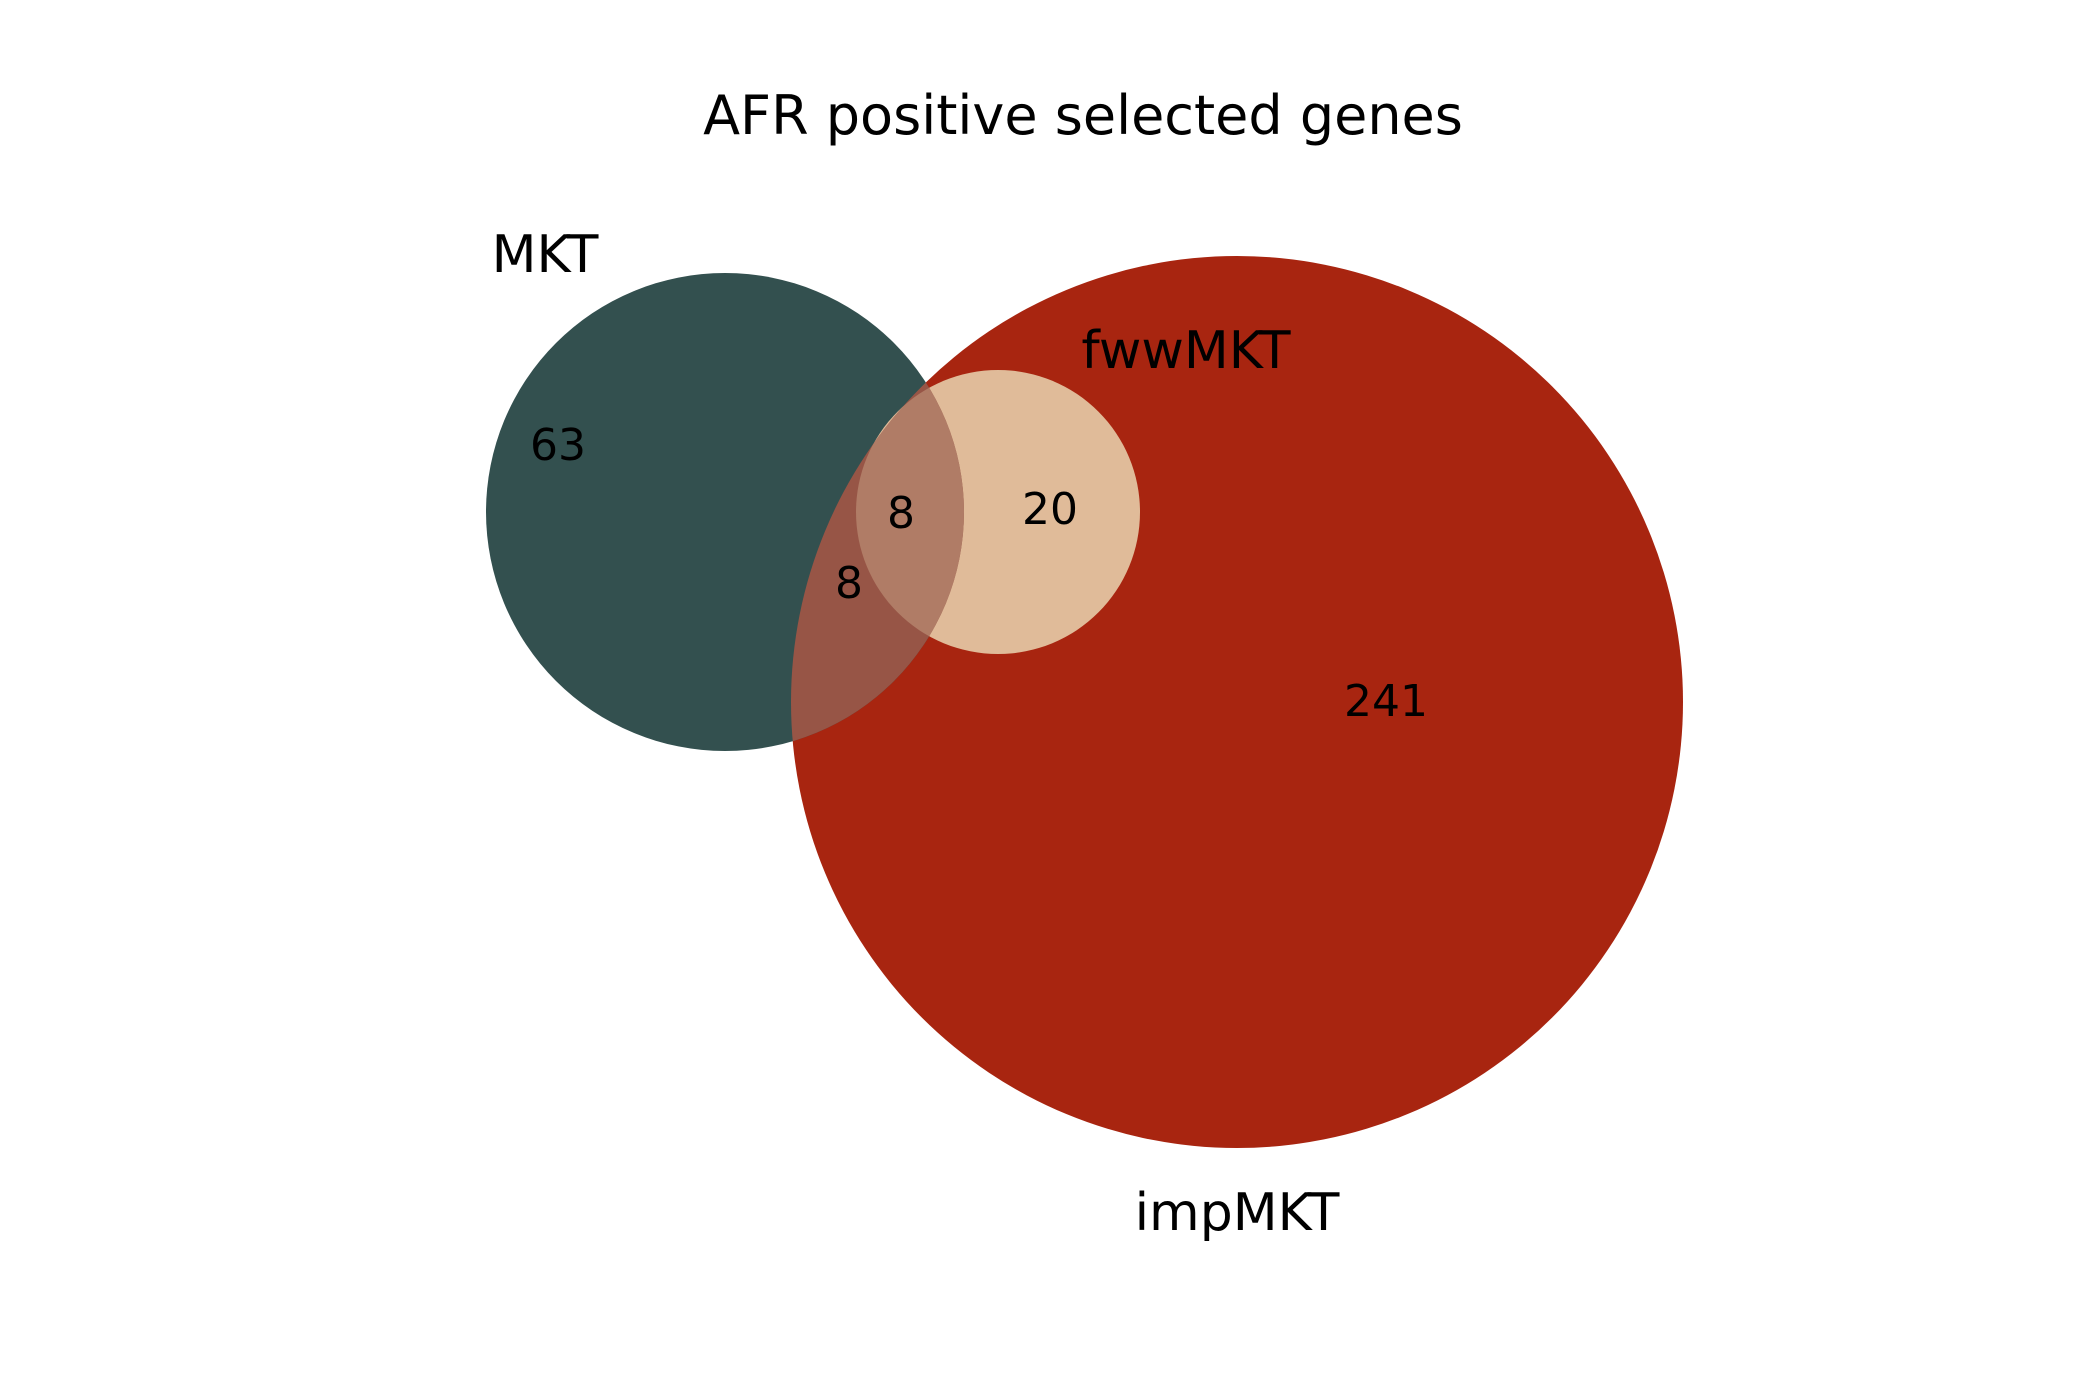  What do you see at coordinates (1083, 115) in the screenshot?
I see `diagram-title: AFR positive selected genes` at bounding box center [1083, 115].